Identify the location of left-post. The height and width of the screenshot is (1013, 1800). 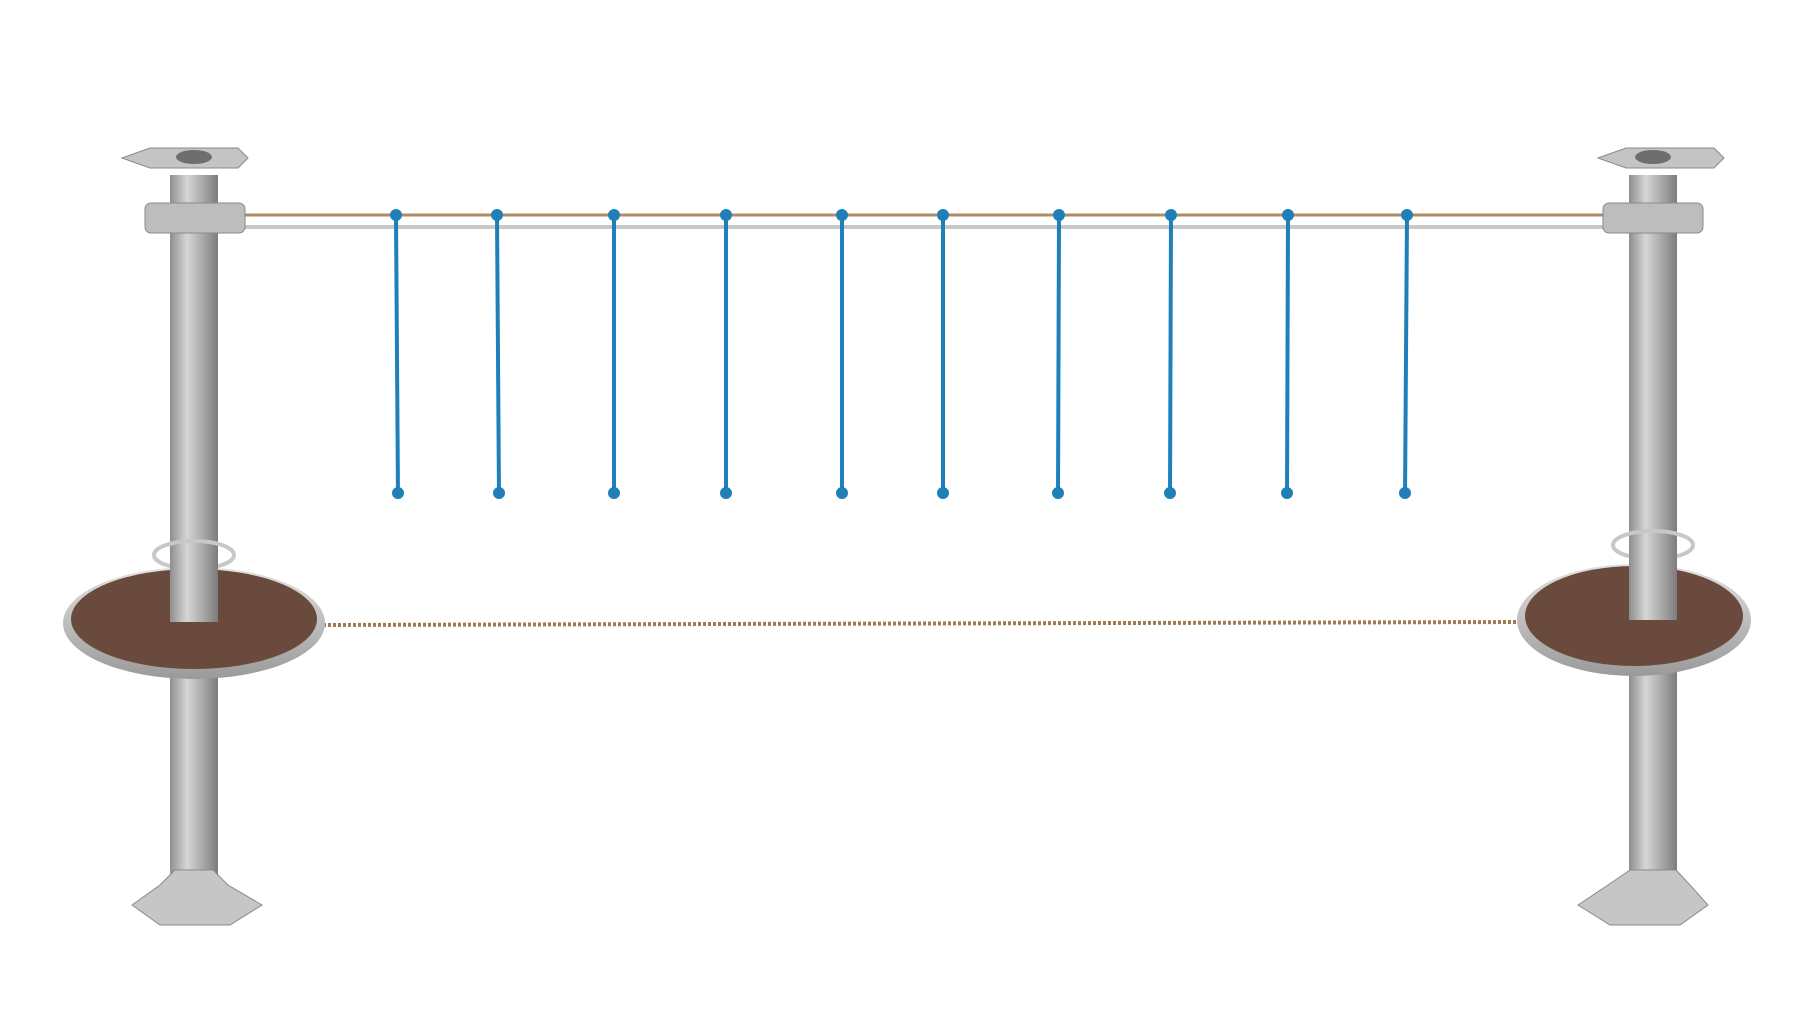
(194, 536).